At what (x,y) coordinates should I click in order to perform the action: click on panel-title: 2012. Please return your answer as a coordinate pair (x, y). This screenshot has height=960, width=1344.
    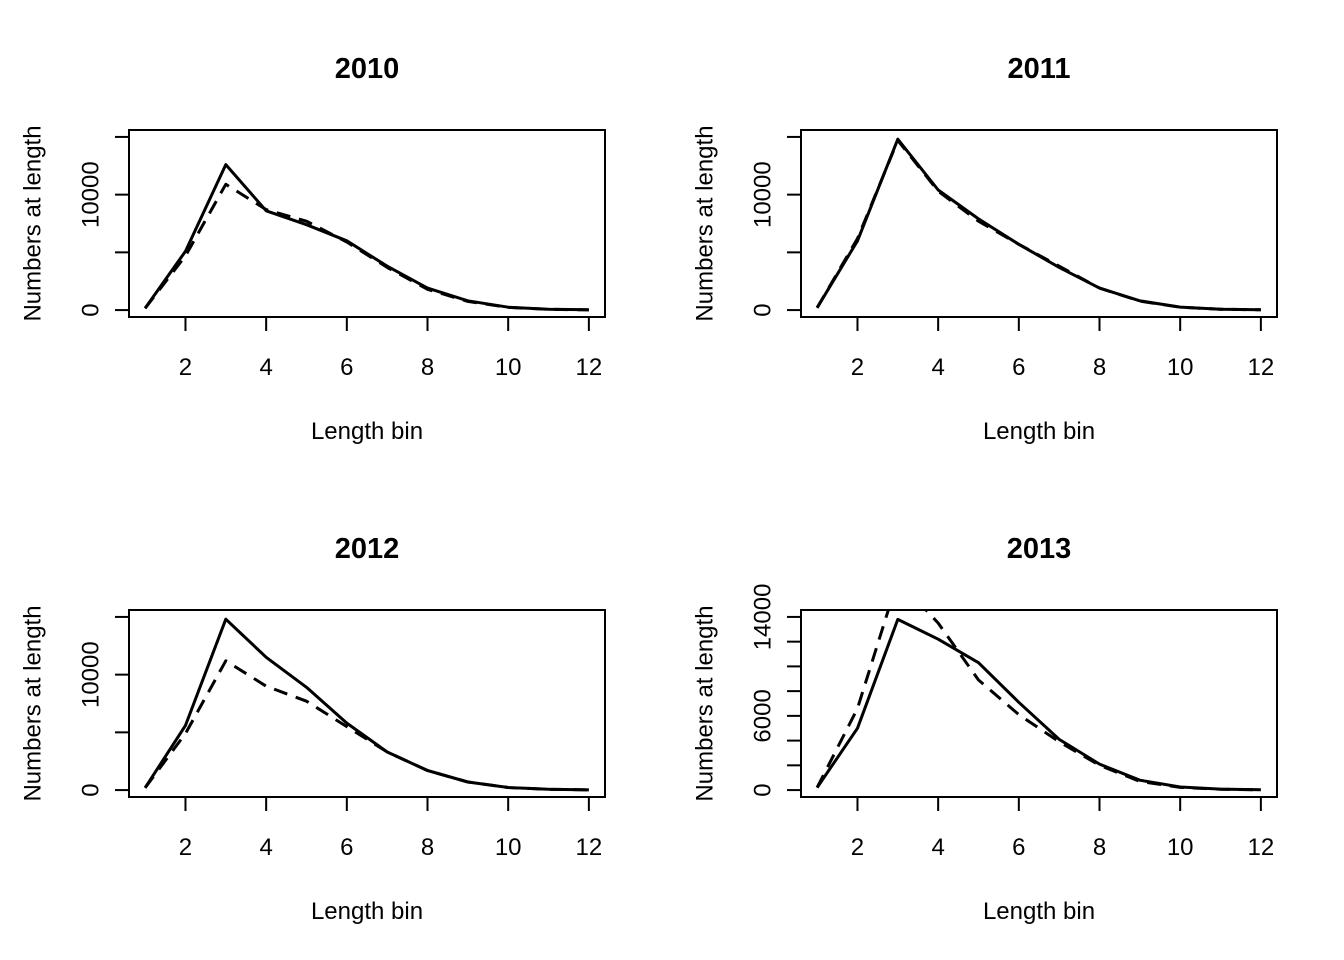
    Looking at the image, I should click on (367, 549).